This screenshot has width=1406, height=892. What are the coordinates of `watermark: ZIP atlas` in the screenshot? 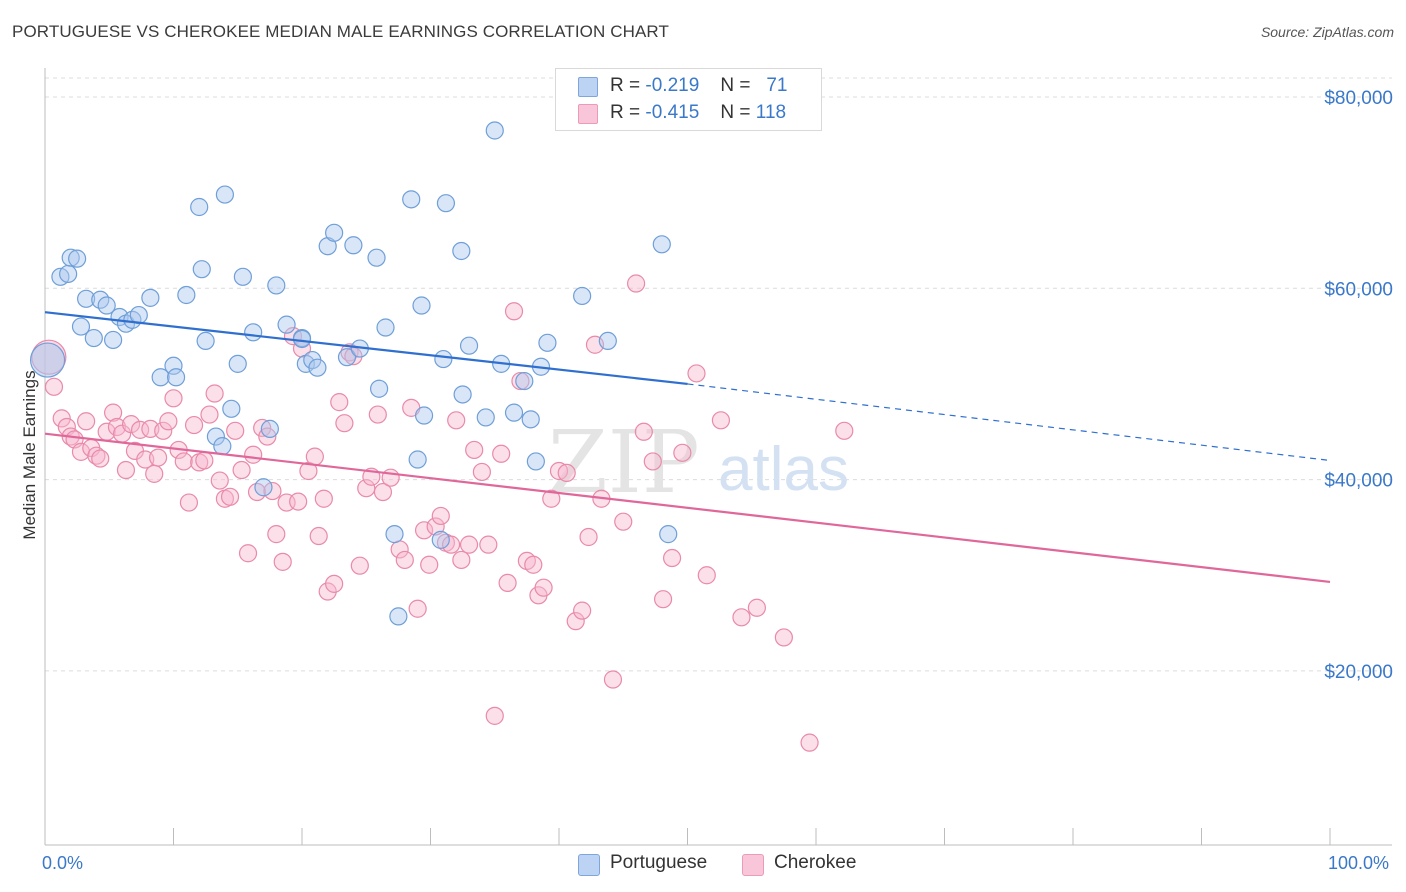 It's located at (698, 463).